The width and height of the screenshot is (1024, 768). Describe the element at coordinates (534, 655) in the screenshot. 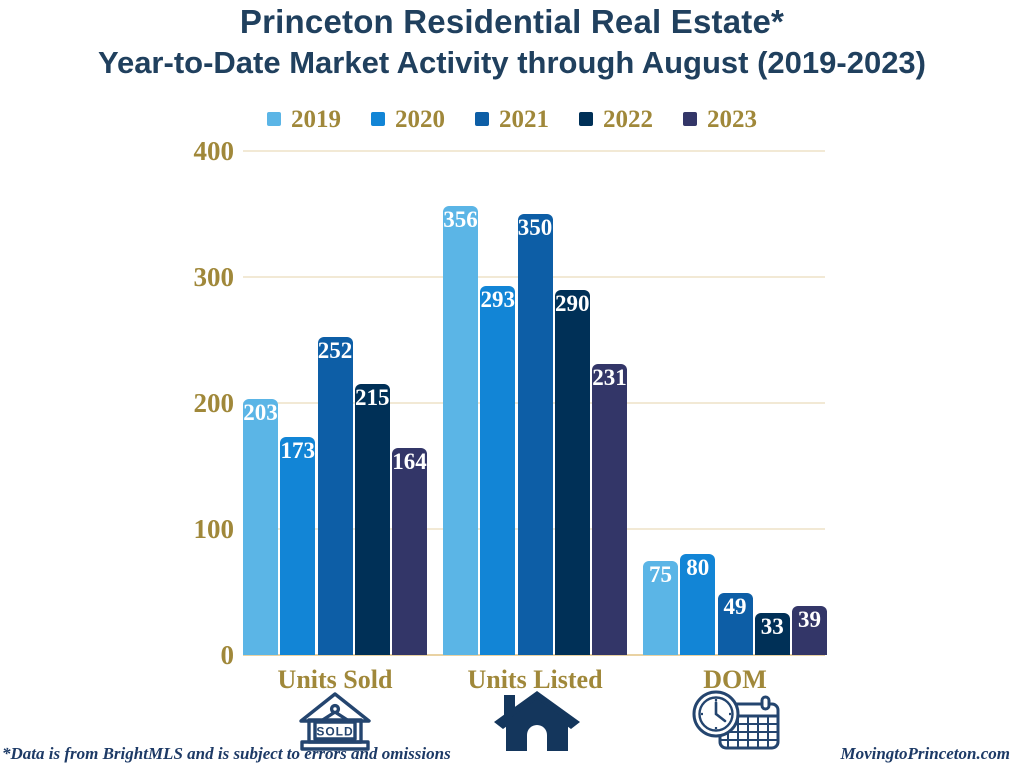

I see `x-axis-line` at that location.